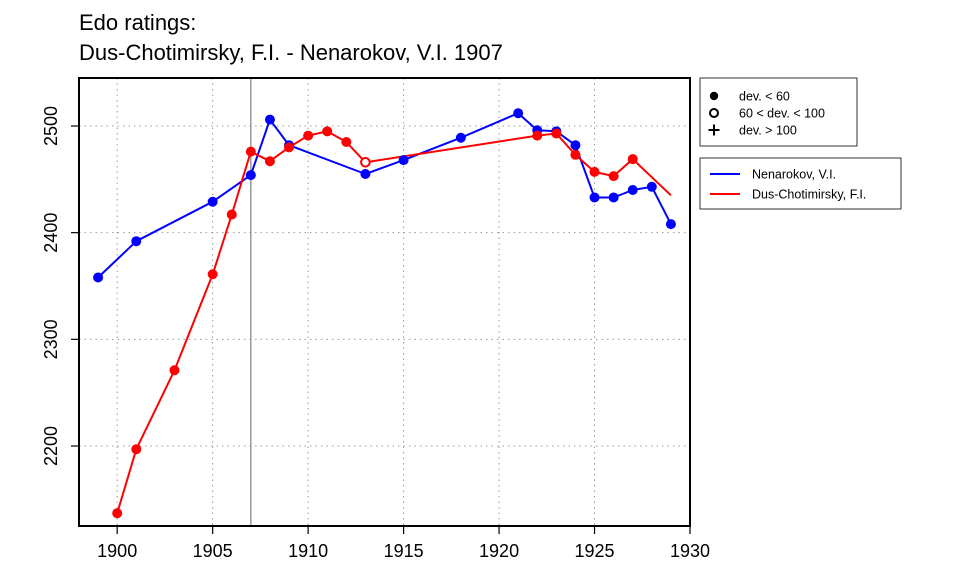  Describe the element at coordinates (809, 195) in the screenshot. I see `legend-label-dus-chotimirsky: Dus-Chotimirsky, F.I.` at that location.